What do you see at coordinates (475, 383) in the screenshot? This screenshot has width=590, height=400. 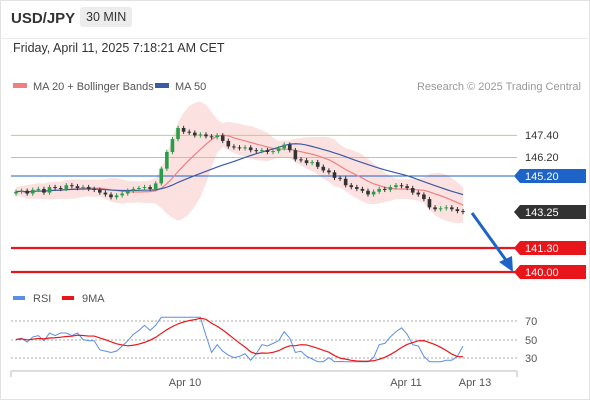 I see `x-label-apr13: Apr 13` at bounding box center [475, 383].